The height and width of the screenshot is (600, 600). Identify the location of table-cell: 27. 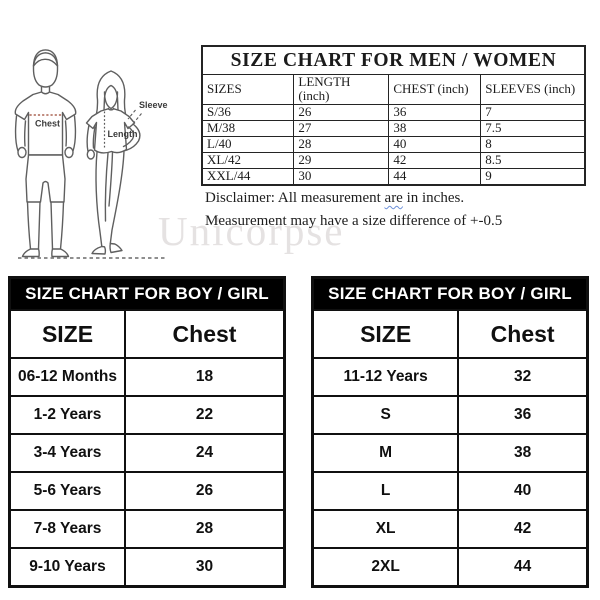
(341, 128).